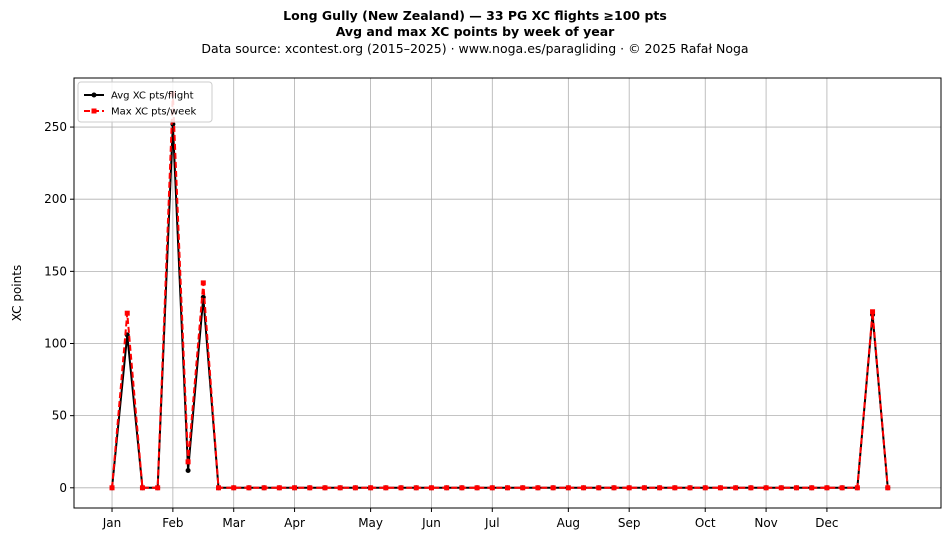 This screenshot has height=539, width=950. I want to click on x-tick-label: Nov, so click(765, 523).